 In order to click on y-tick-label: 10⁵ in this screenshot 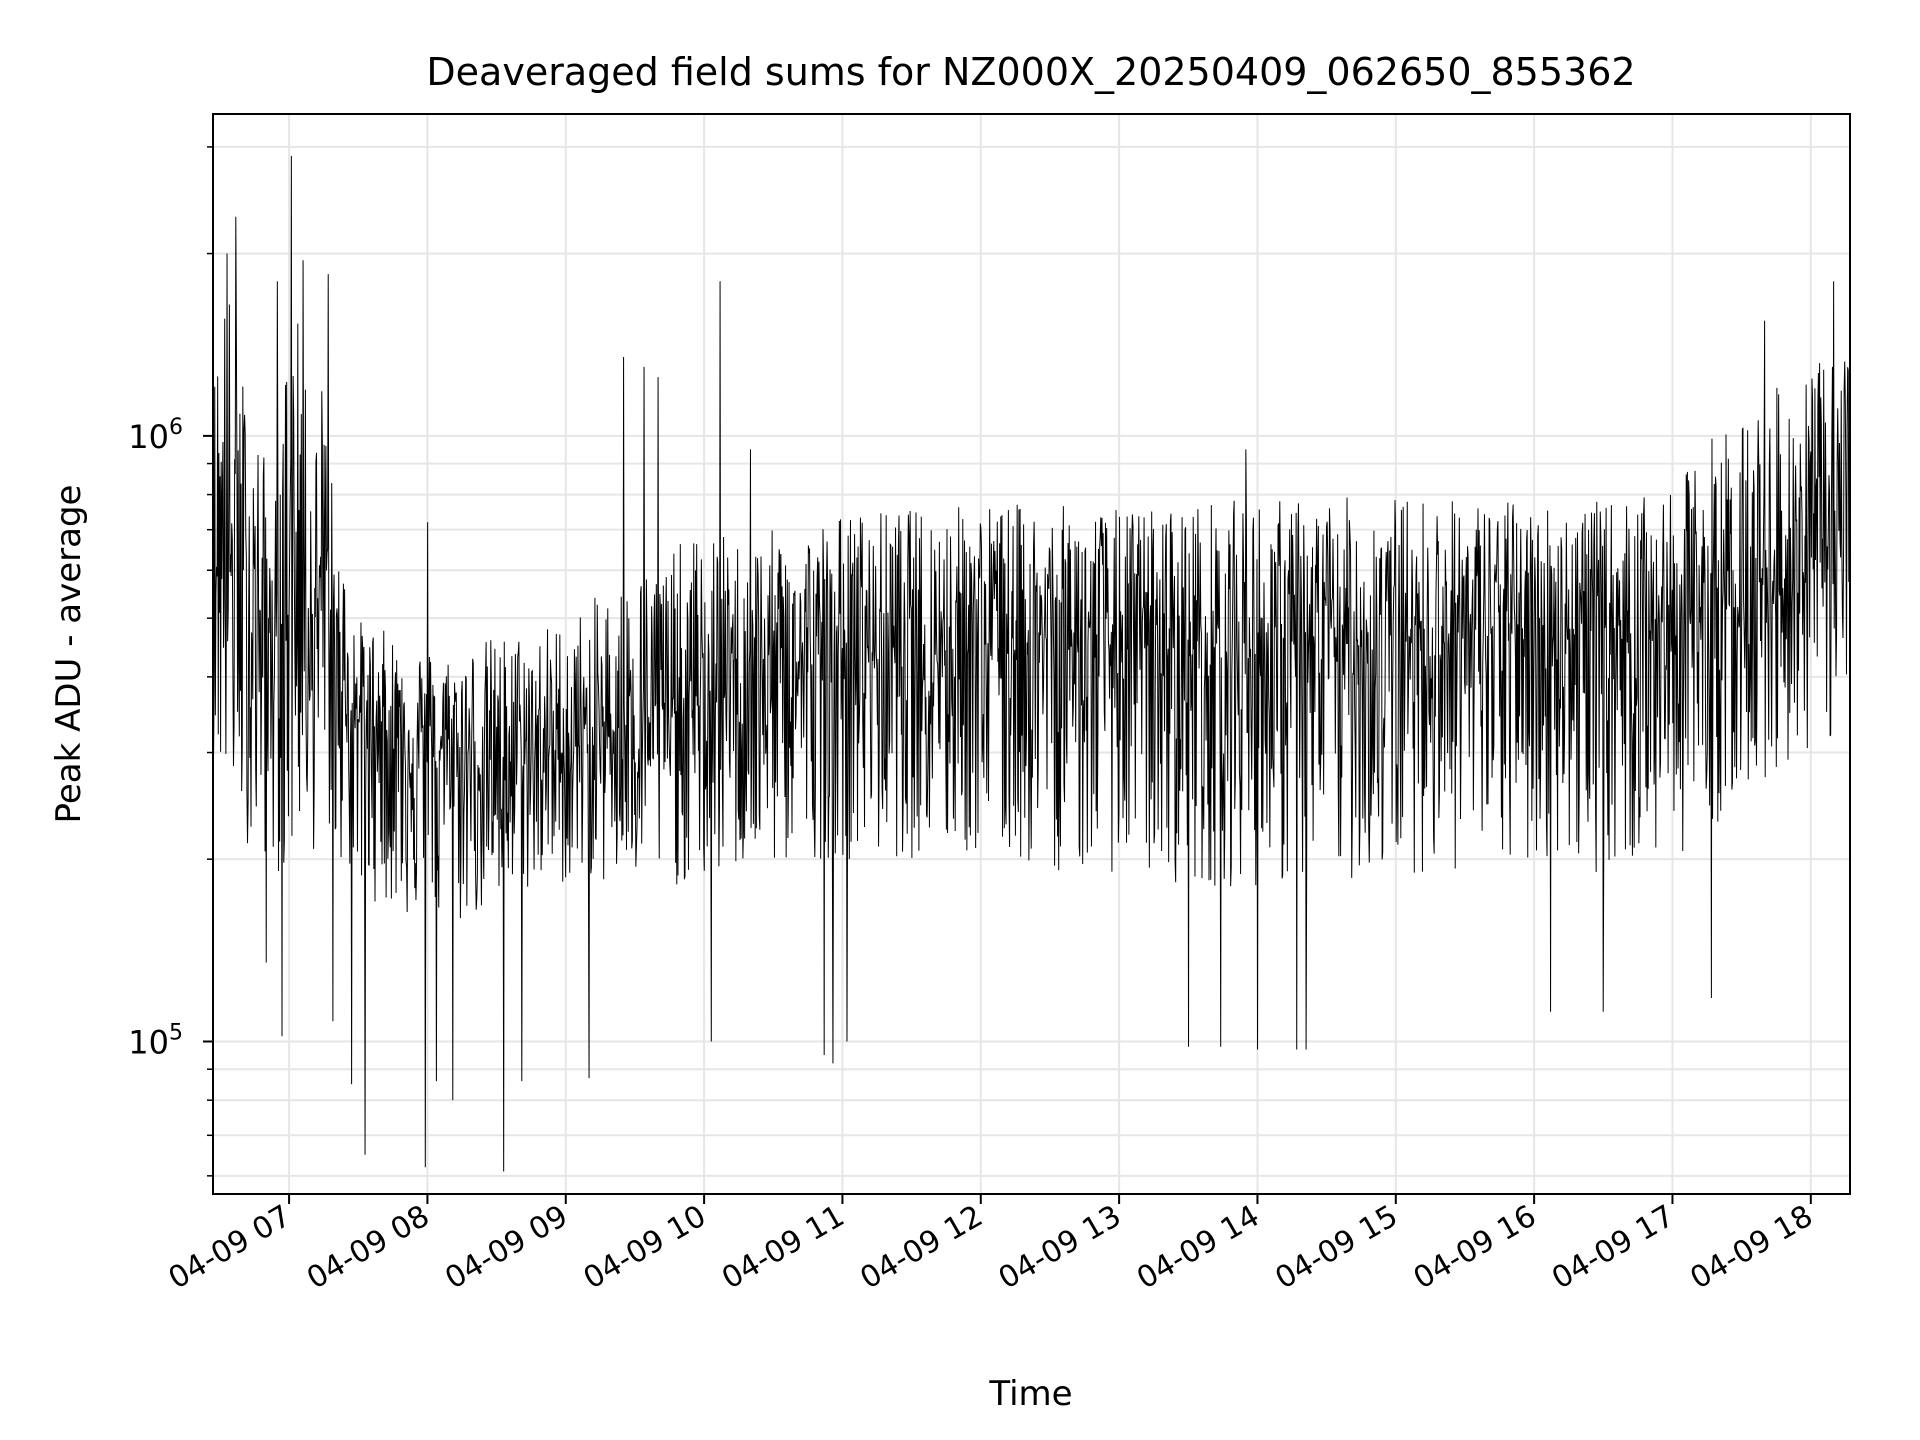, I will do `click(155, 1040)`.